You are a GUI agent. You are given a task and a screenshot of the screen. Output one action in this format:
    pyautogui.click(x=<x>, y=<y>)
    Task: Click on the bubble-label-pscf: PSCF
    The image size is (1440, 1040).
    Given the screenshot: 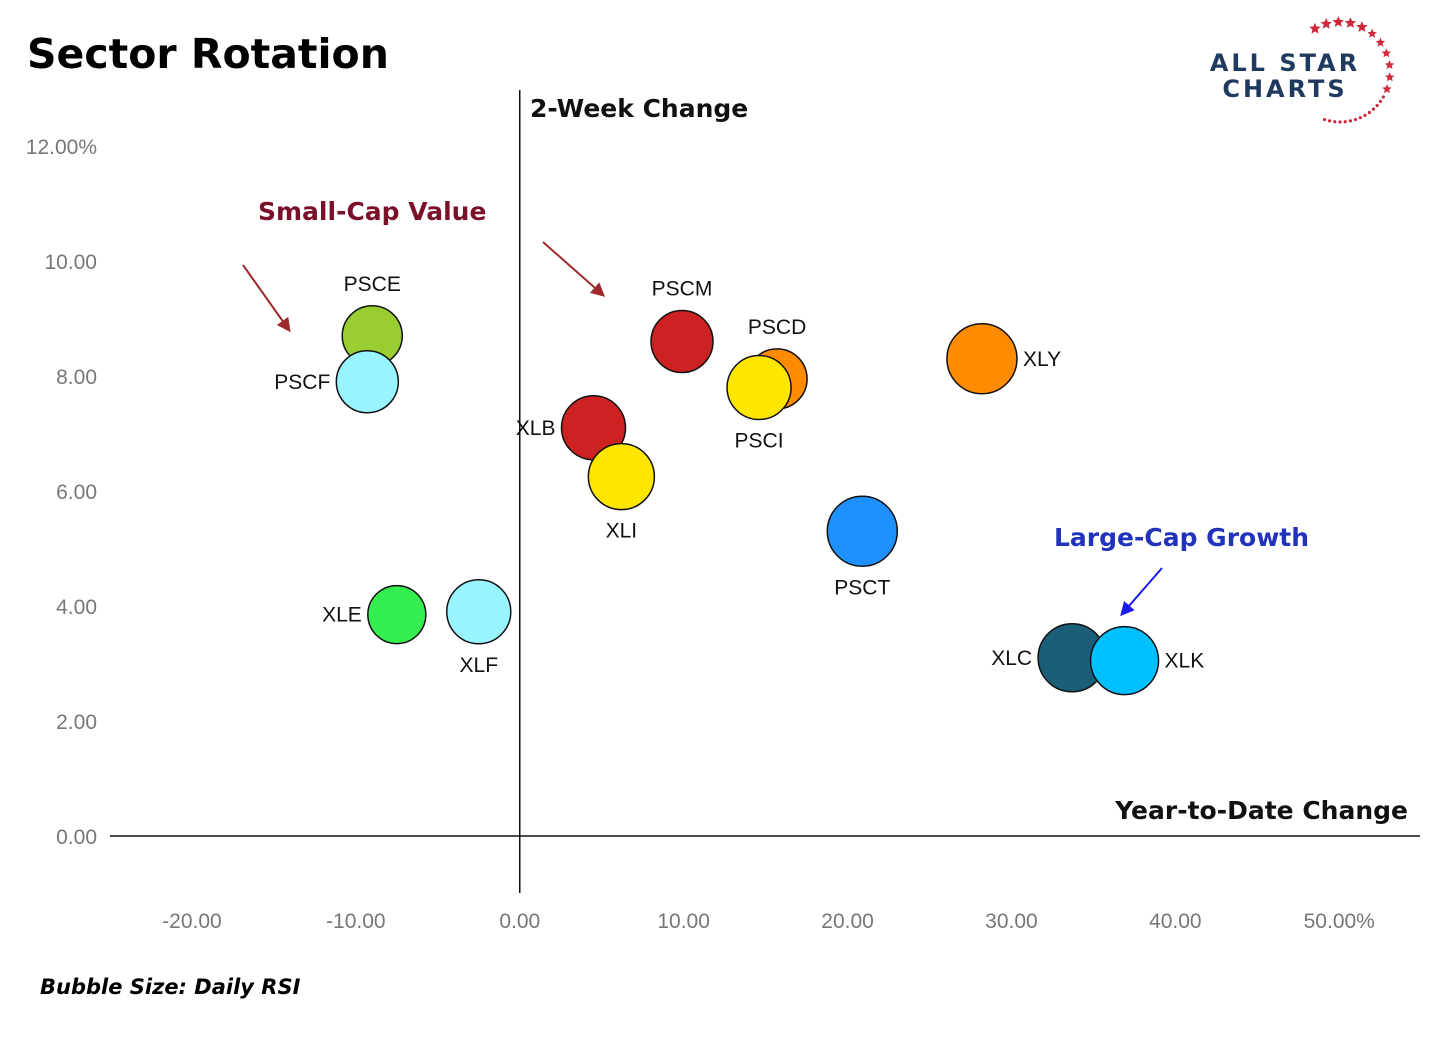 What is the action you would take?
    pyautogui.click(x=302, y=382)
    